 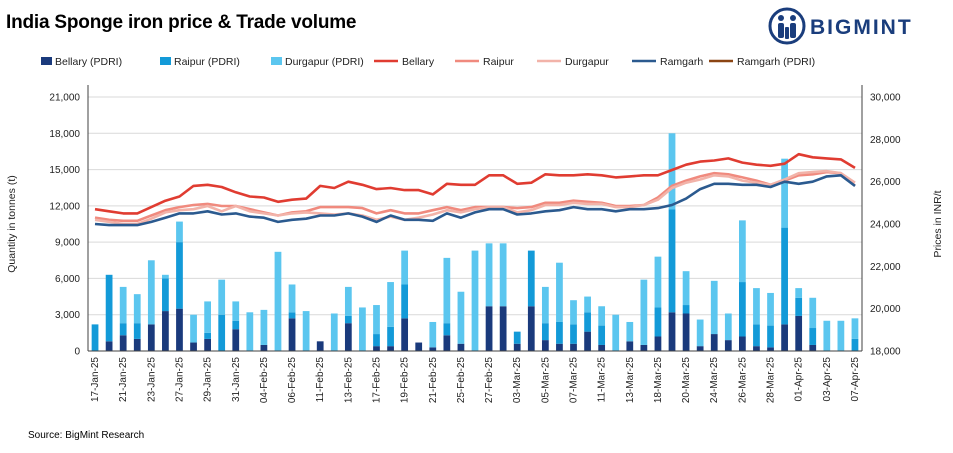 I want to click on line-raipur, so click(x=475, y=196).